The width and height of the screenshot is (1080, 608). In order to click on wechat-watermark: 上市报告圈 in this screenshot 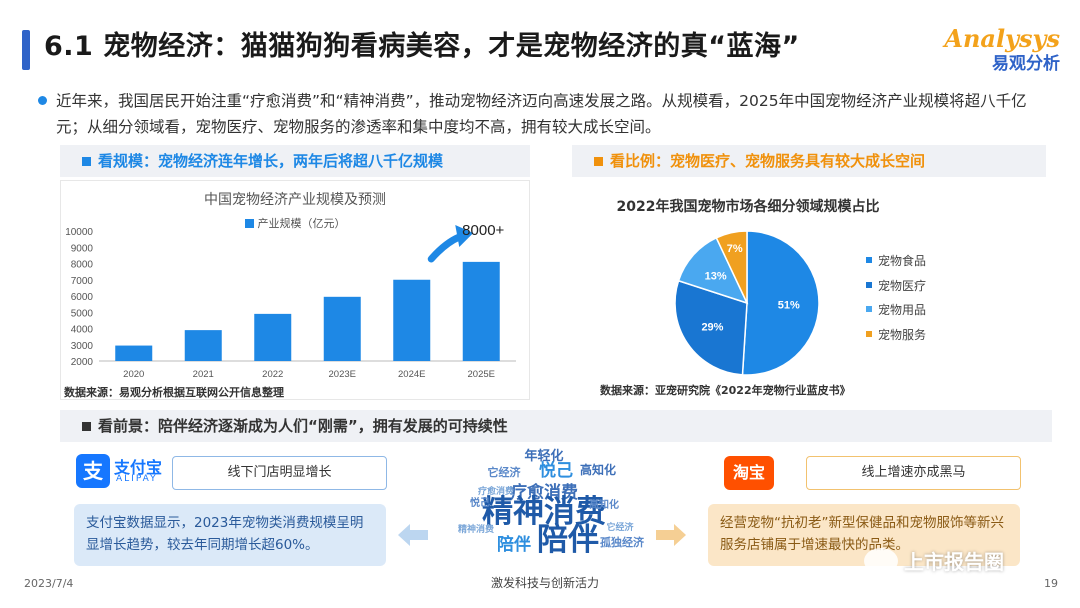, I will do `click(962, 563)`.